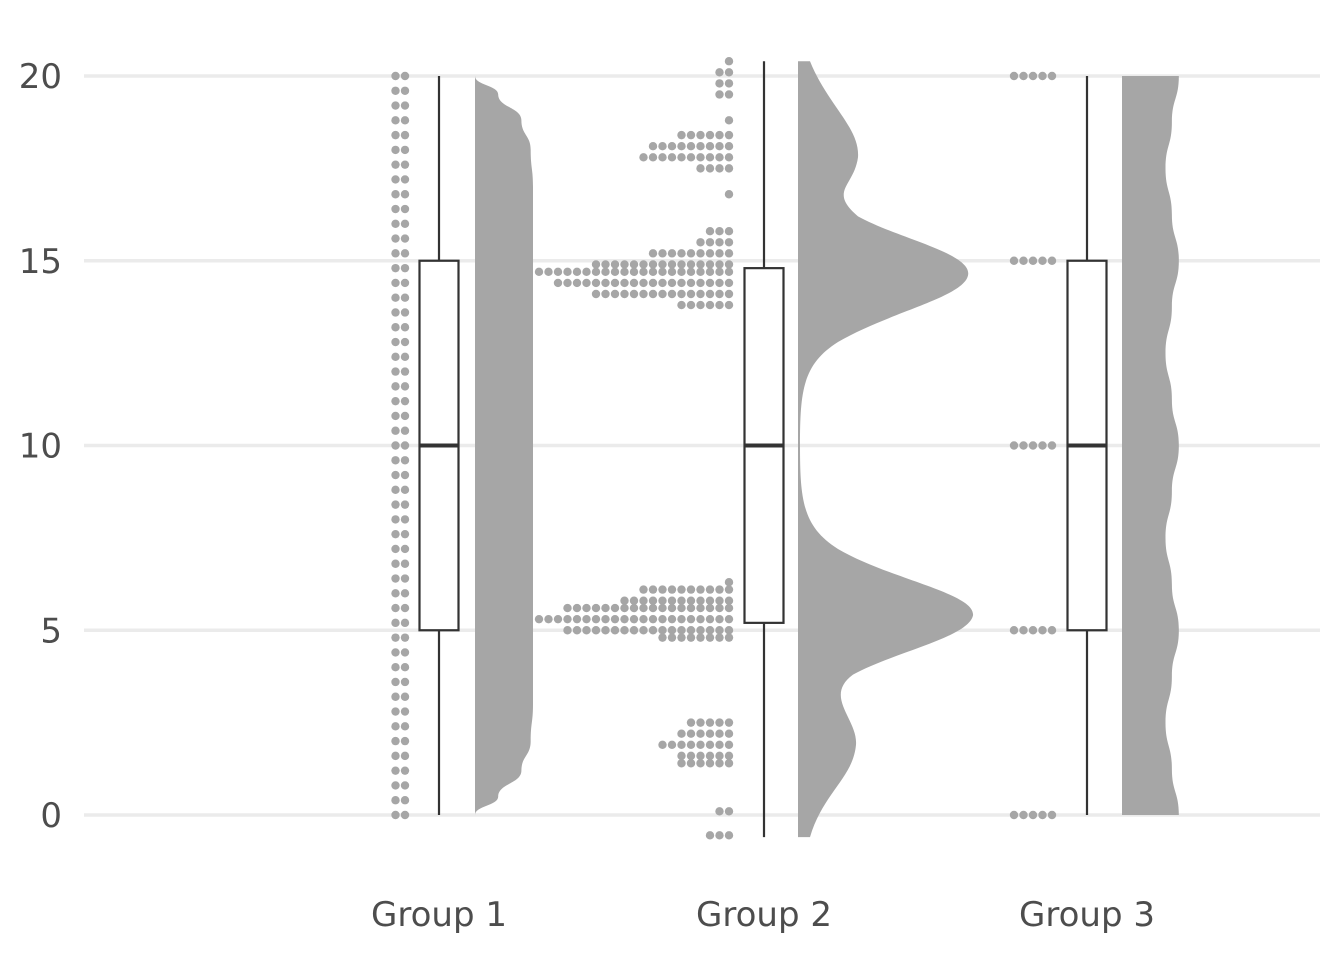 Image resolution: width=1344 pixels, height=960 pixels. What do you see at coordinates (504, 445) in the screenshot?
I see `group-1-density` at bounding box center [504, 445].